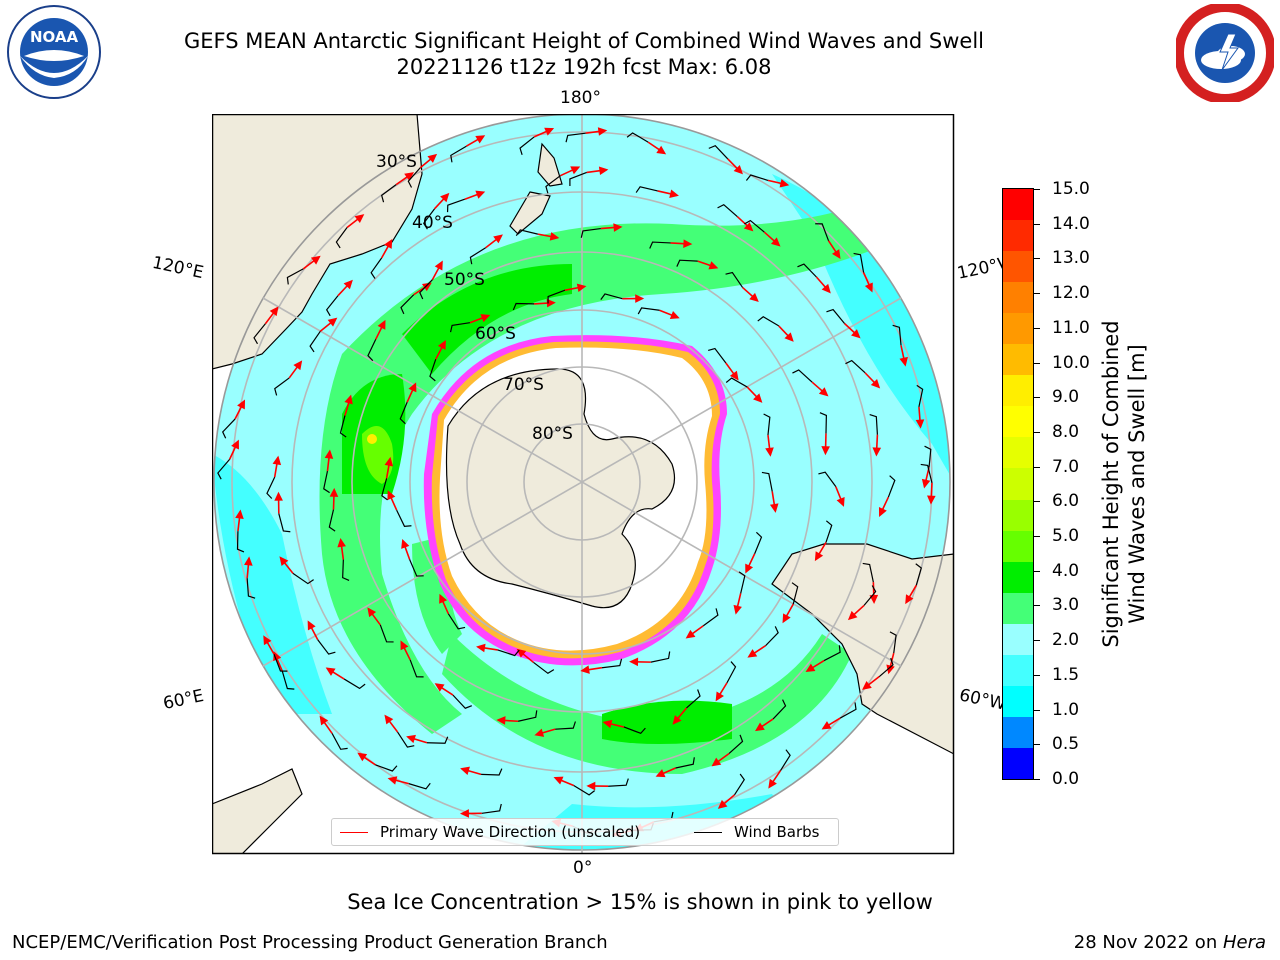 The image size is (1280, 960). Describe the element at coordinates (1071, 293) in the screenshot. I see `colorbar-tick-label: 12.0` at that location.